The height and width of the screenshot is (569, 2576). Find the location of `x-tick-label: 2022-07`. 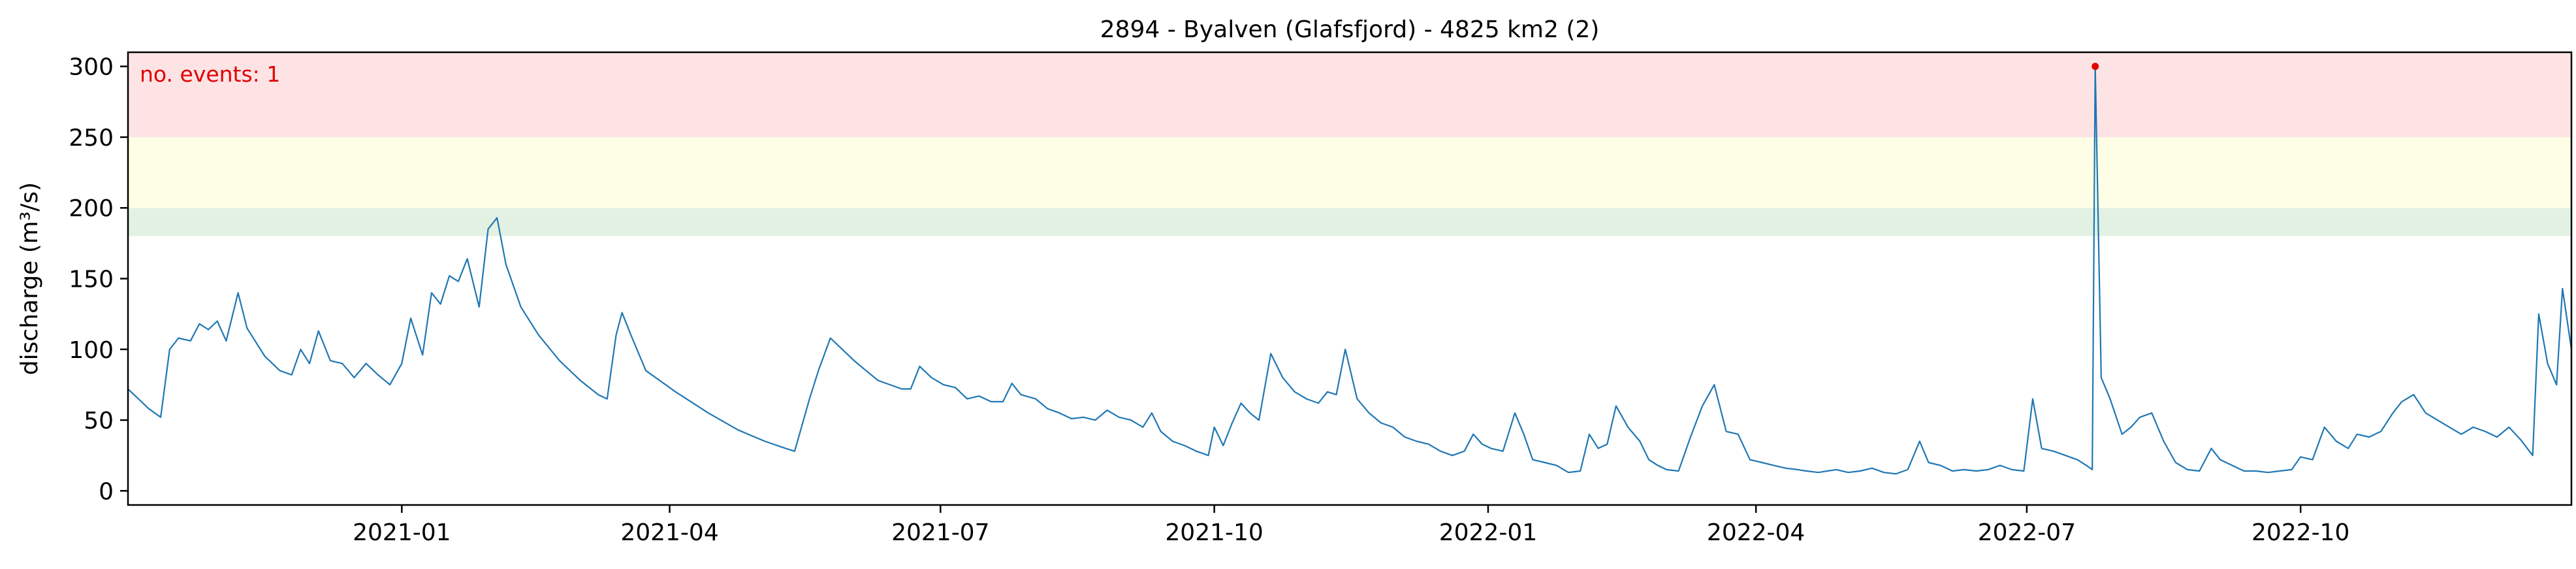

x-tick-label: 2022-07 is located at coordinates (2027, 532).